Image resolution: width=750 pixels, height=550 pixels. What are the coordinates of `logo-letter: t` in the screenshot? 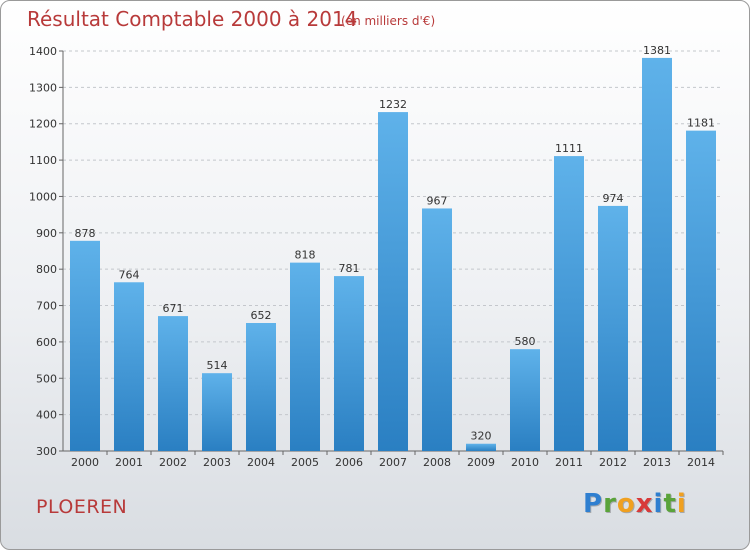 It's located at (670, 504).